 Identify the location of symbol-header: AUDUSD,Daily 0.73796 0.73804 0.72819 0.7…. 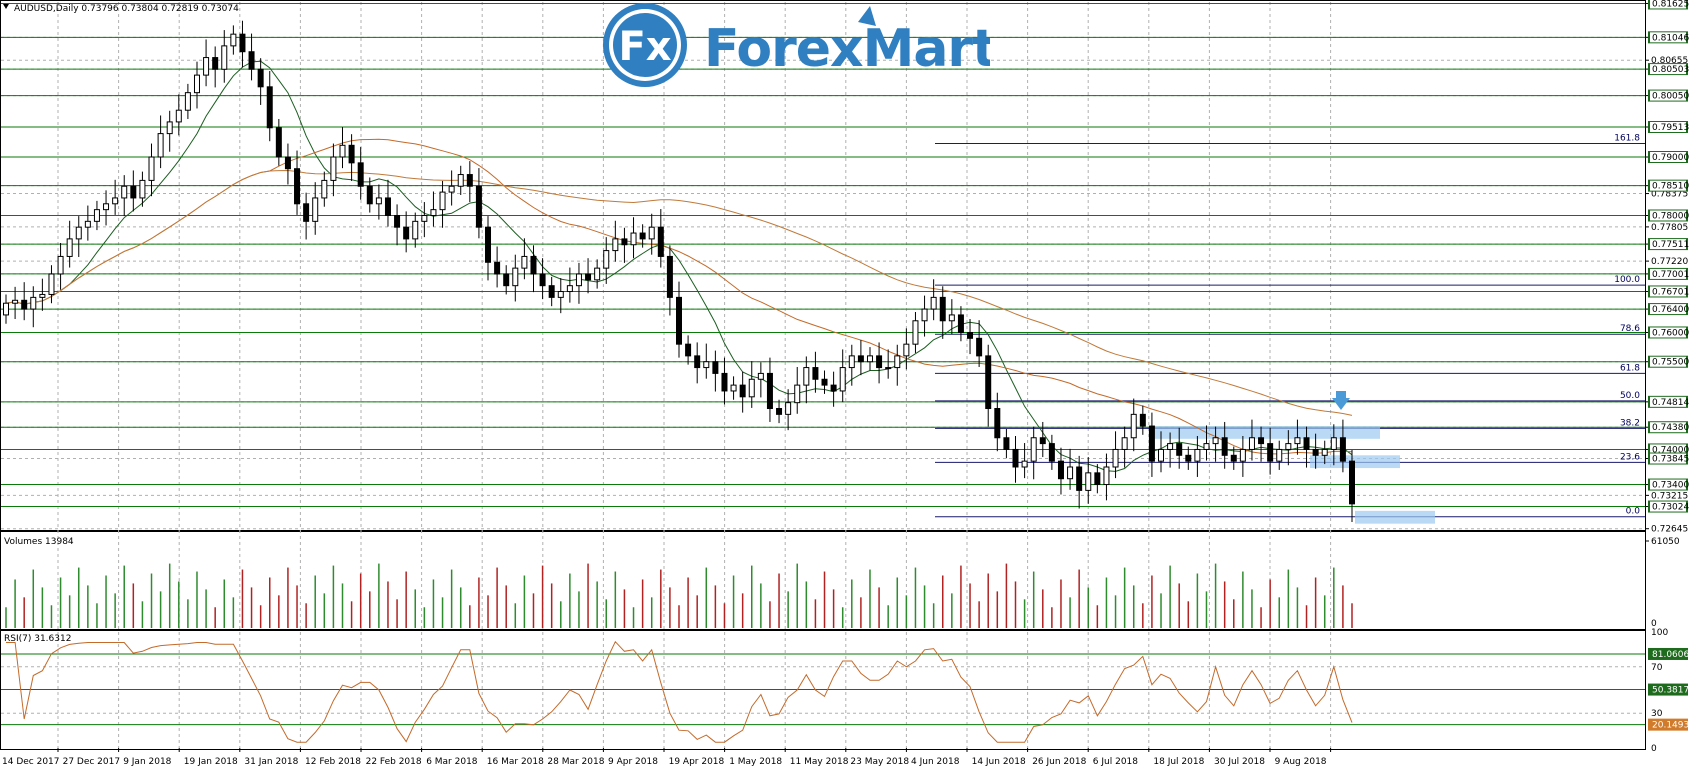
(126, 9).